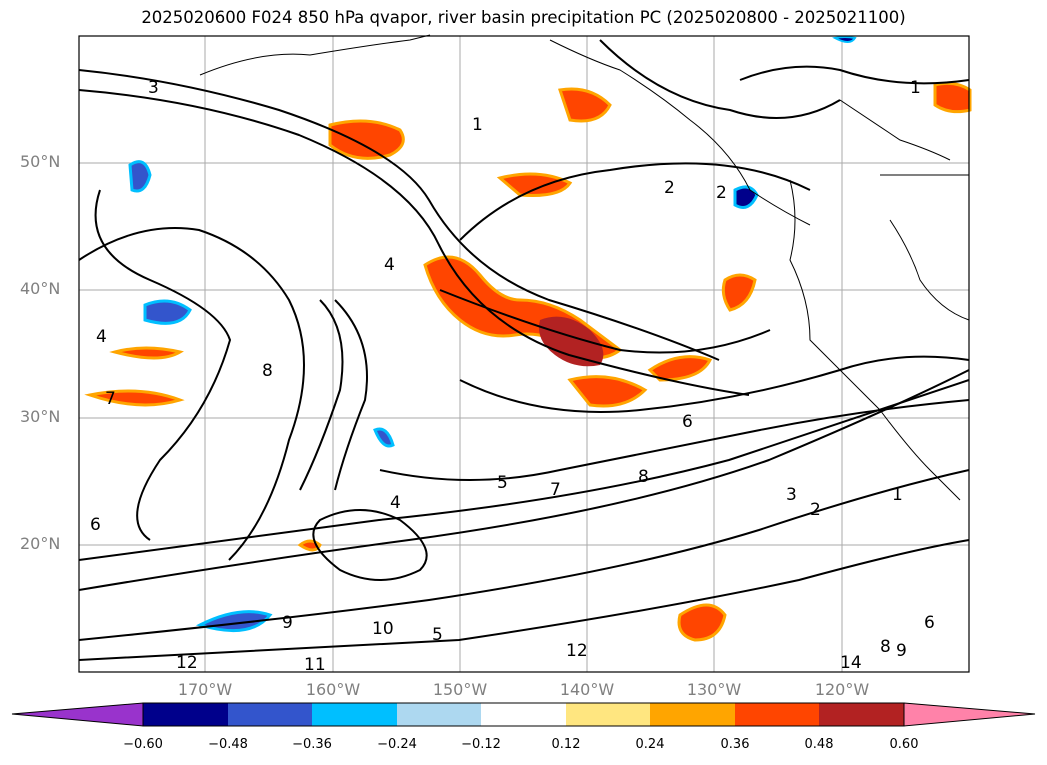 This screenshot has height=765, width=1047. Describe the element at coordinates (481, 744) in the screenshot. I see `colorbar-tick: −0.12` at that location.